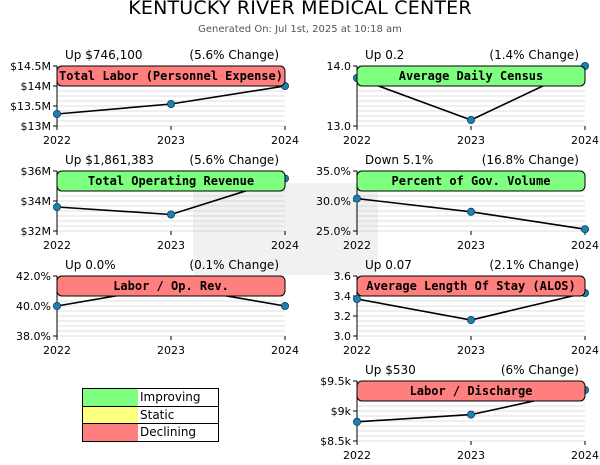  Describe the element at coordinates (384, 55) in the screenshot. I see `change-text: Up 0.2` at that location.